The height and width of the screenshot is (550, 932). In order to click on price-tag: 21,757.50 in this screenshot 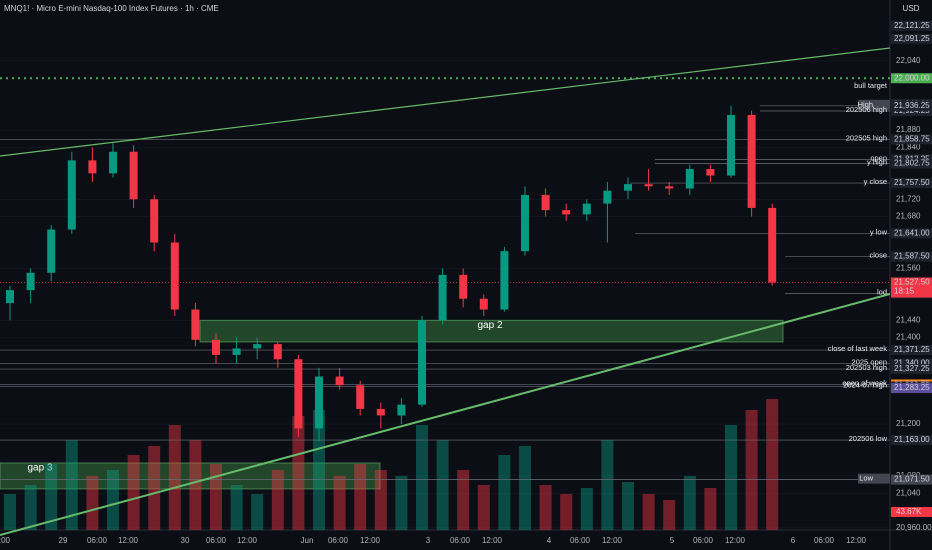, I will do `click(912, 182)`.